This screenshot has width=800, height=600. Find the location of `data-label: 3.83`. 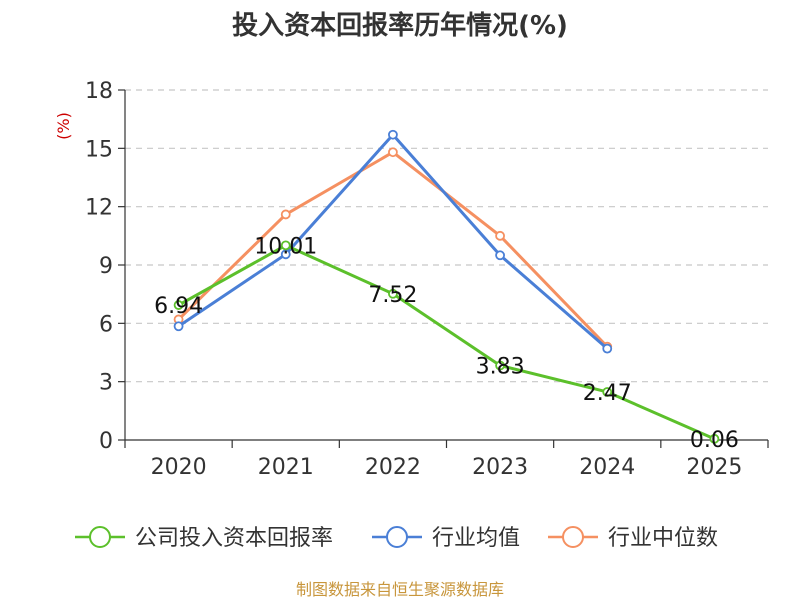

data-label: 3.83 is located at coordinates (500, 367).